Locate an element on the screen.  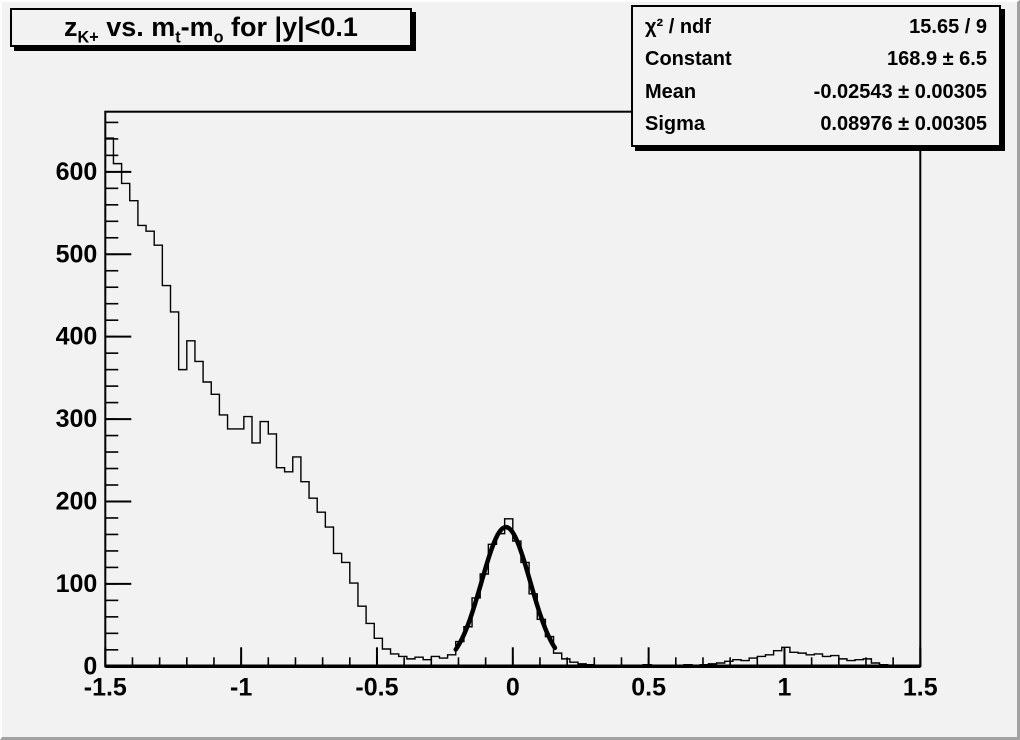
y-tick-label: 300 is located at coordinates (77, 419).